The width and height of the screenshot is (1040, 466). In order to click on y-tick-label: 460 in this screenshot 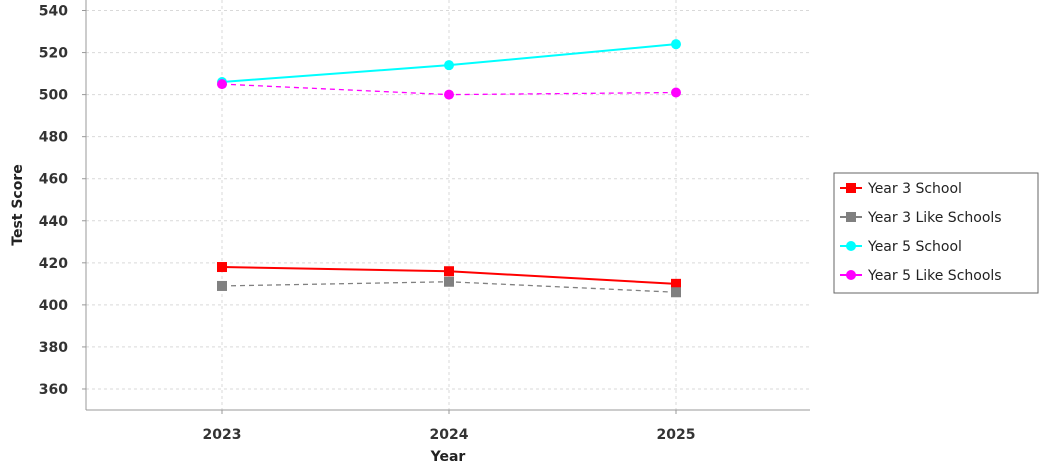, I will do `click(53, 180)`.